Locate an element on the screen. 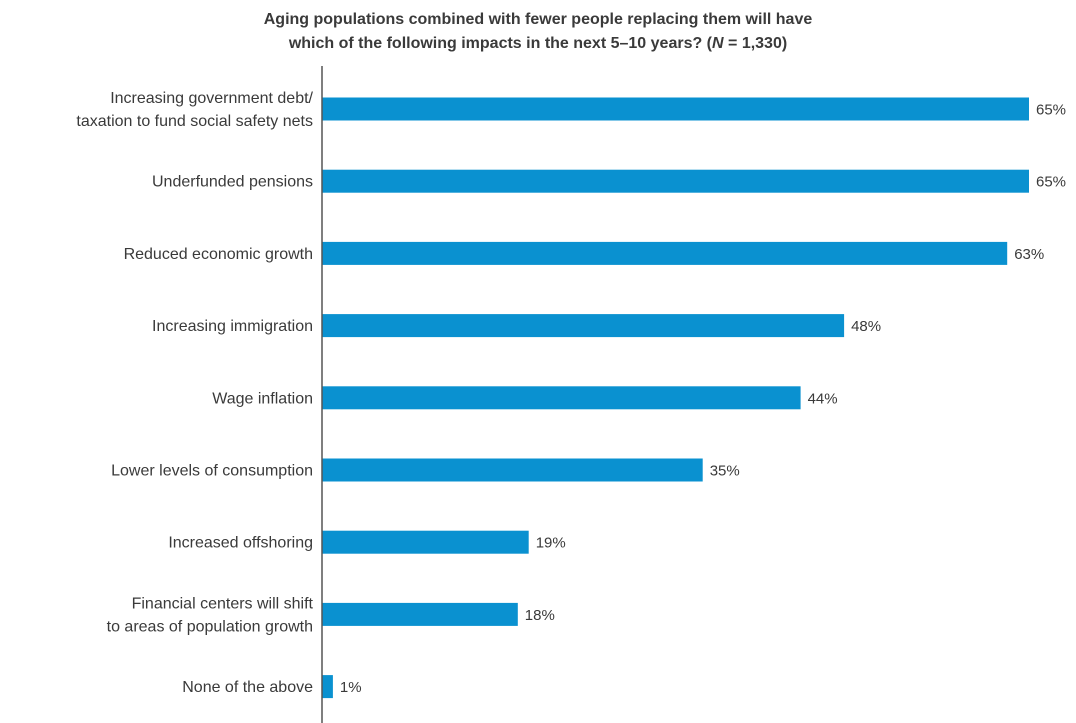 This screenshot has width=1076, height=723. category-label-3-line-0: Increasing immigration is located at coordinates (232, 326).